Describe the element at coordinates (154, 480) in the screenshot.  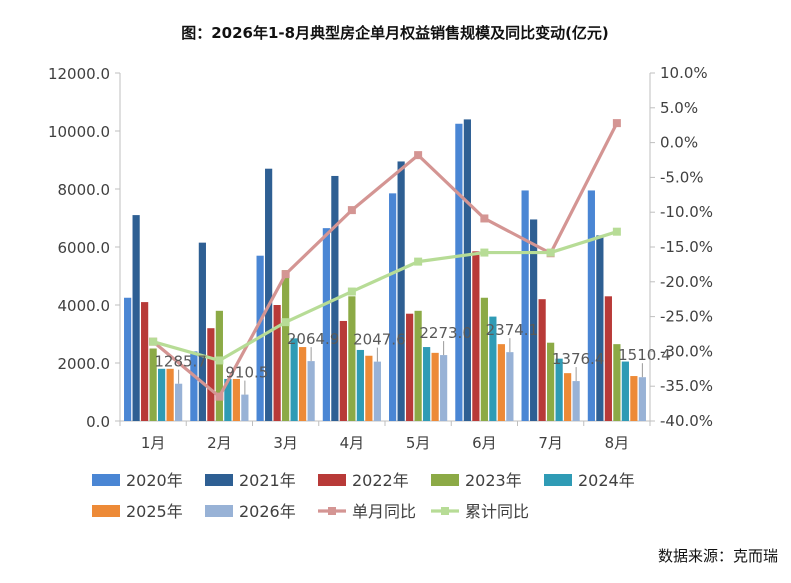
I see `legend-label-2020年: 2020年` at that location.